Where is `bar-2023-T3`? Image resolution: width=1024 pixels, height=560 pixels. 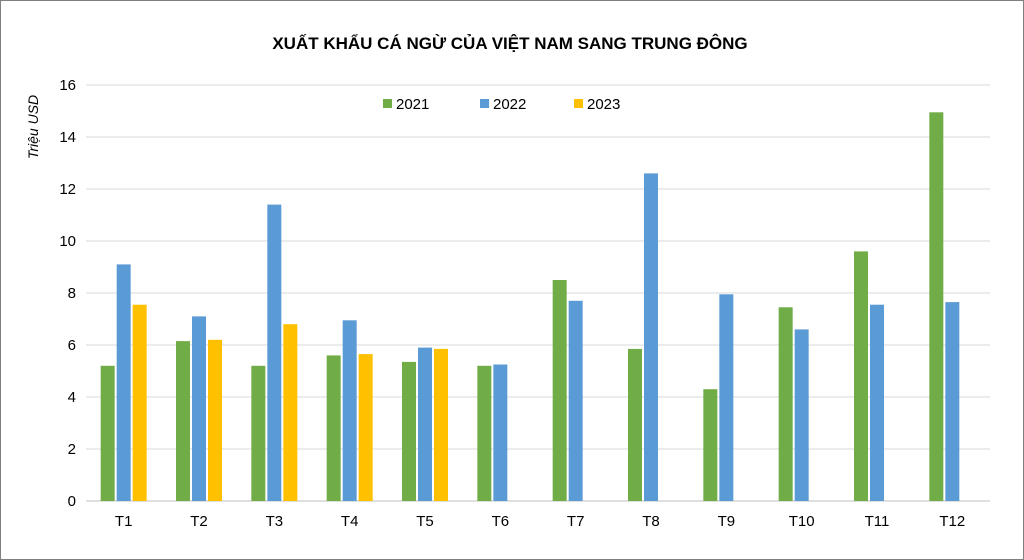 bar-2023-T3 is located at coordinates (290, 412).